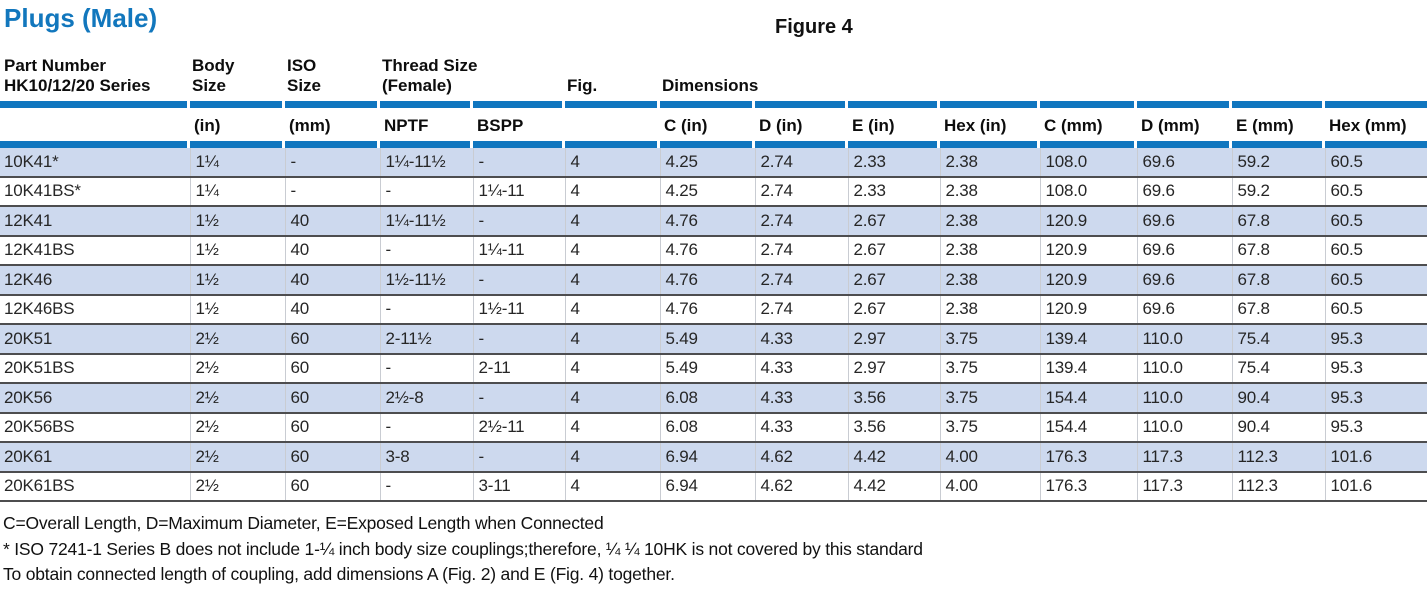 The image size is (1427, 594). I want to click on part-number-cell: 12K41BS, so click(95, 249).